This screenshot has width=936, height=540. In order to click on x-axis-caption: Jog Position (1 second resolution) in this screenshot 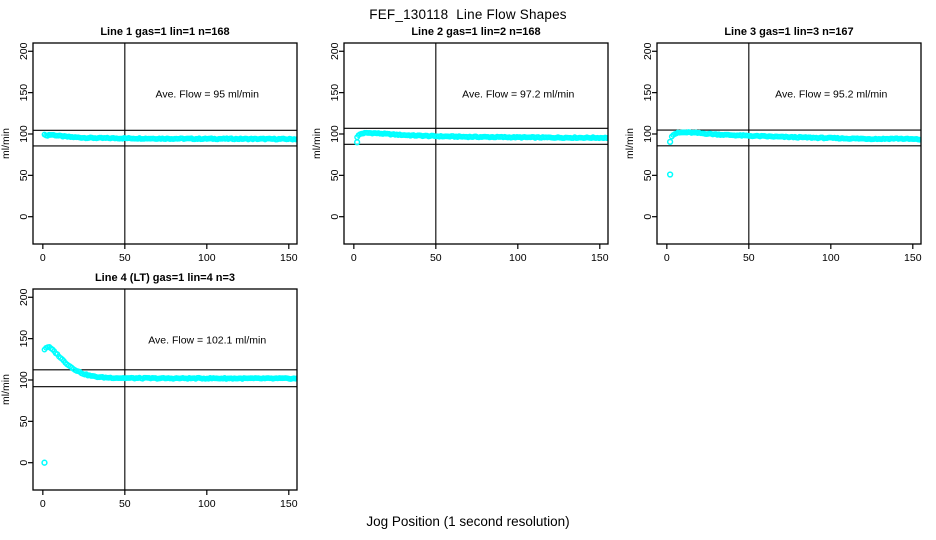, I will do `click(468, 521)`.